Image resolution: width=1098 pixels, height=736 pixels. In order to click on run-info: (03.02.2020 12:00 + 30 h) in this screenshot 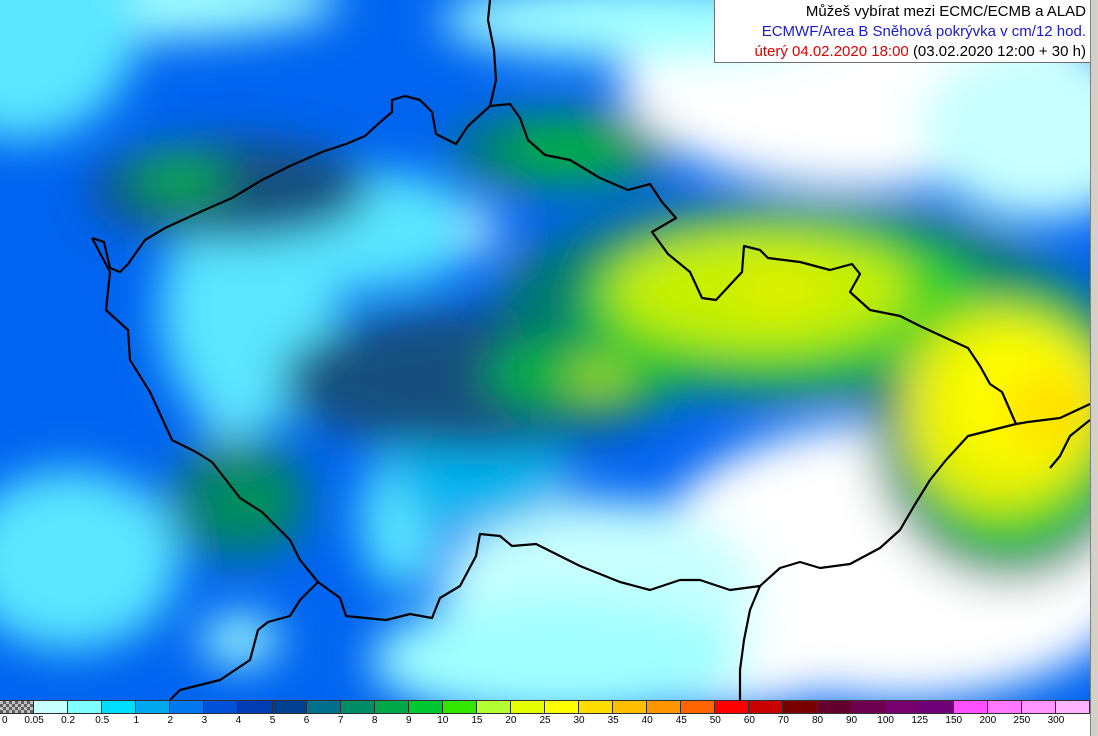, I will do `click(999, 51)`.